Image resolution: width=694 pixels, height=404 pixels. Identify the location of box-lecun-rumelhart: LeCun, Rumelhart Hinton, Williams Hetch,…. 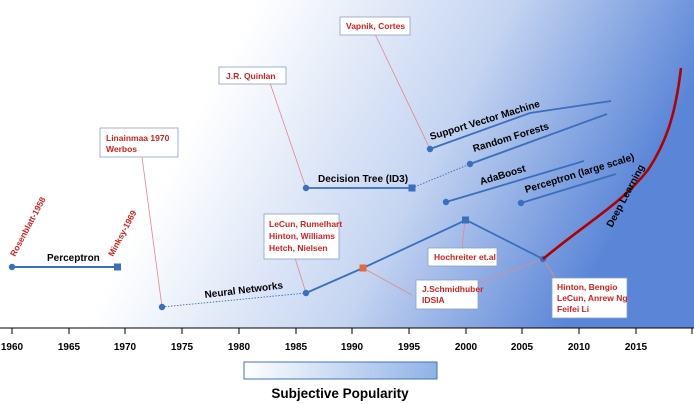
(302, 236).